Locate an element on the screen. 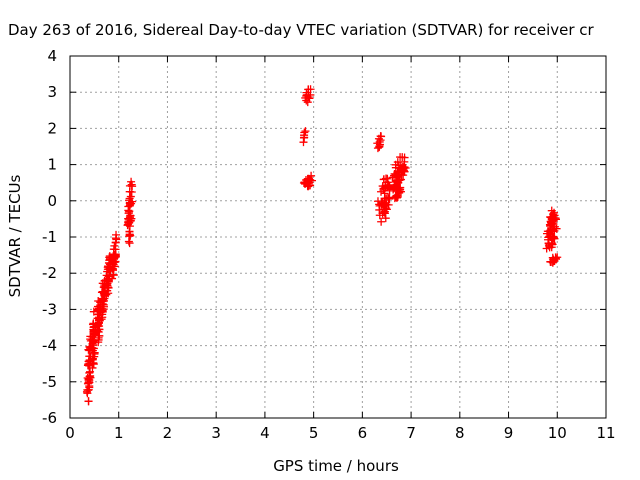 The width and height of the screenshot is (640, 480). y-tick-label: 0 is located at coordinates (52, 201).